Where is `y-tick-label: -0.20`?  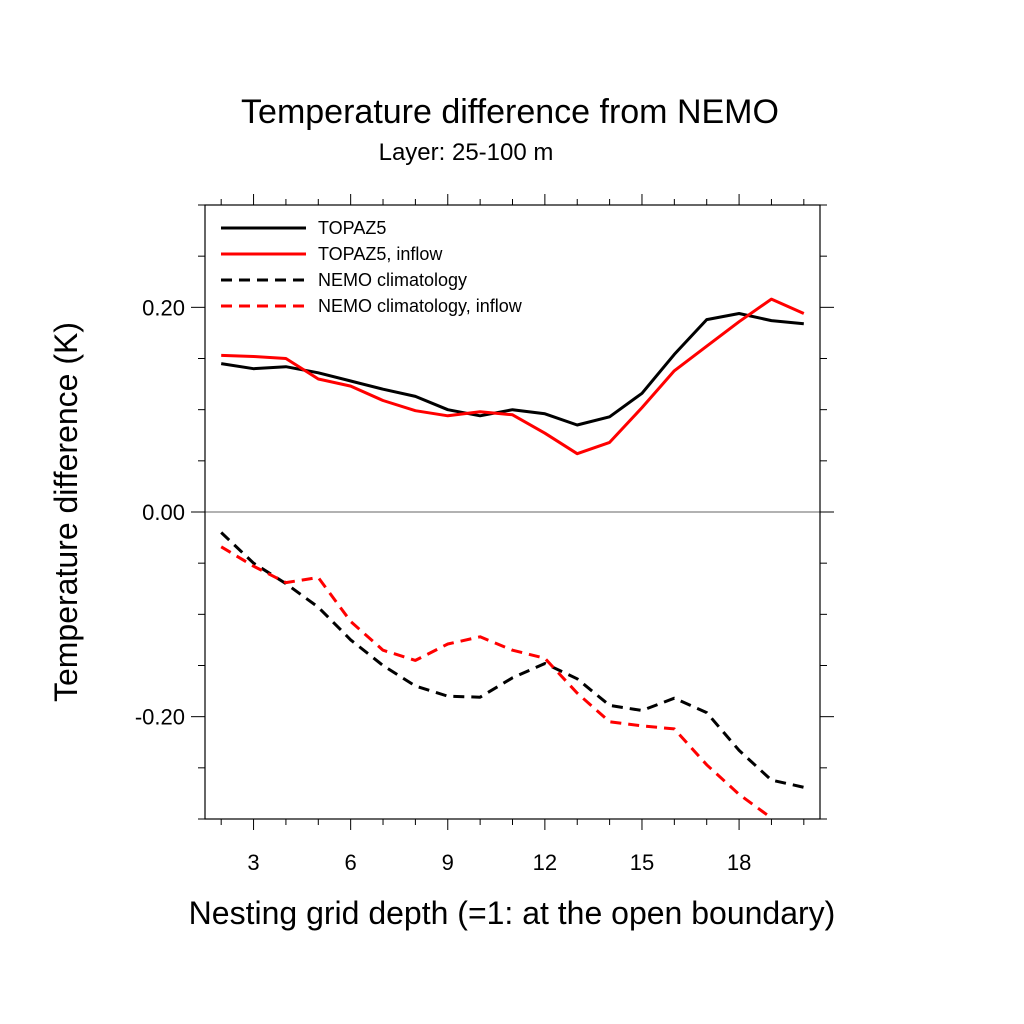
y-tick-label: -0.20 is located at coordinates (160, 717).